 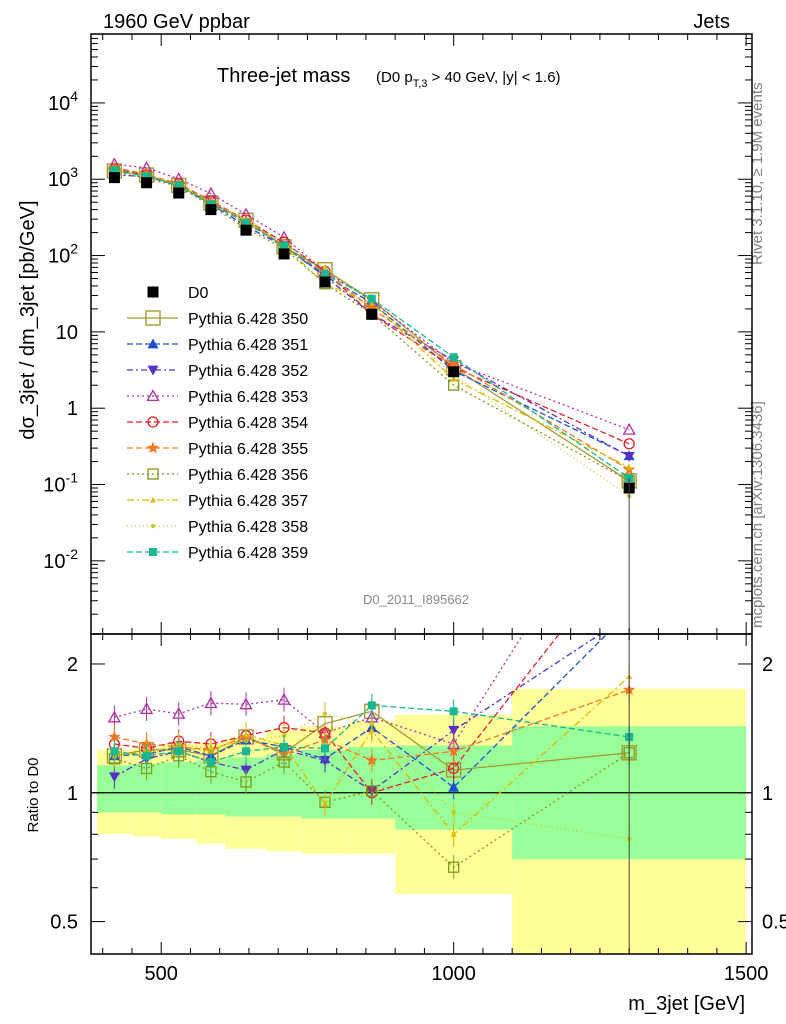 I want to click on header-energy: 1960 GeV ppbar, so click(x=176, y=22).